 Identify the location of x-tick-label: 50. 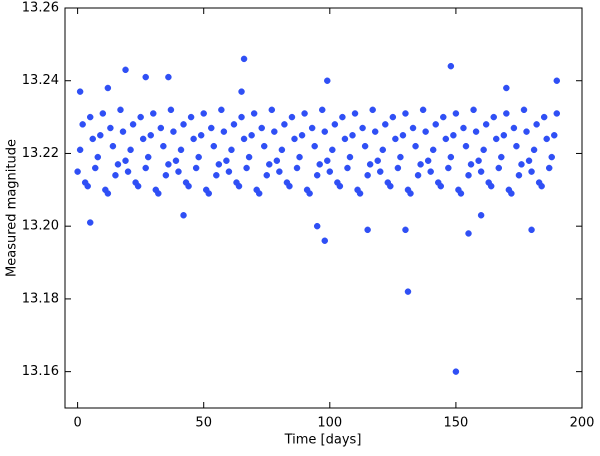
(203, 423).